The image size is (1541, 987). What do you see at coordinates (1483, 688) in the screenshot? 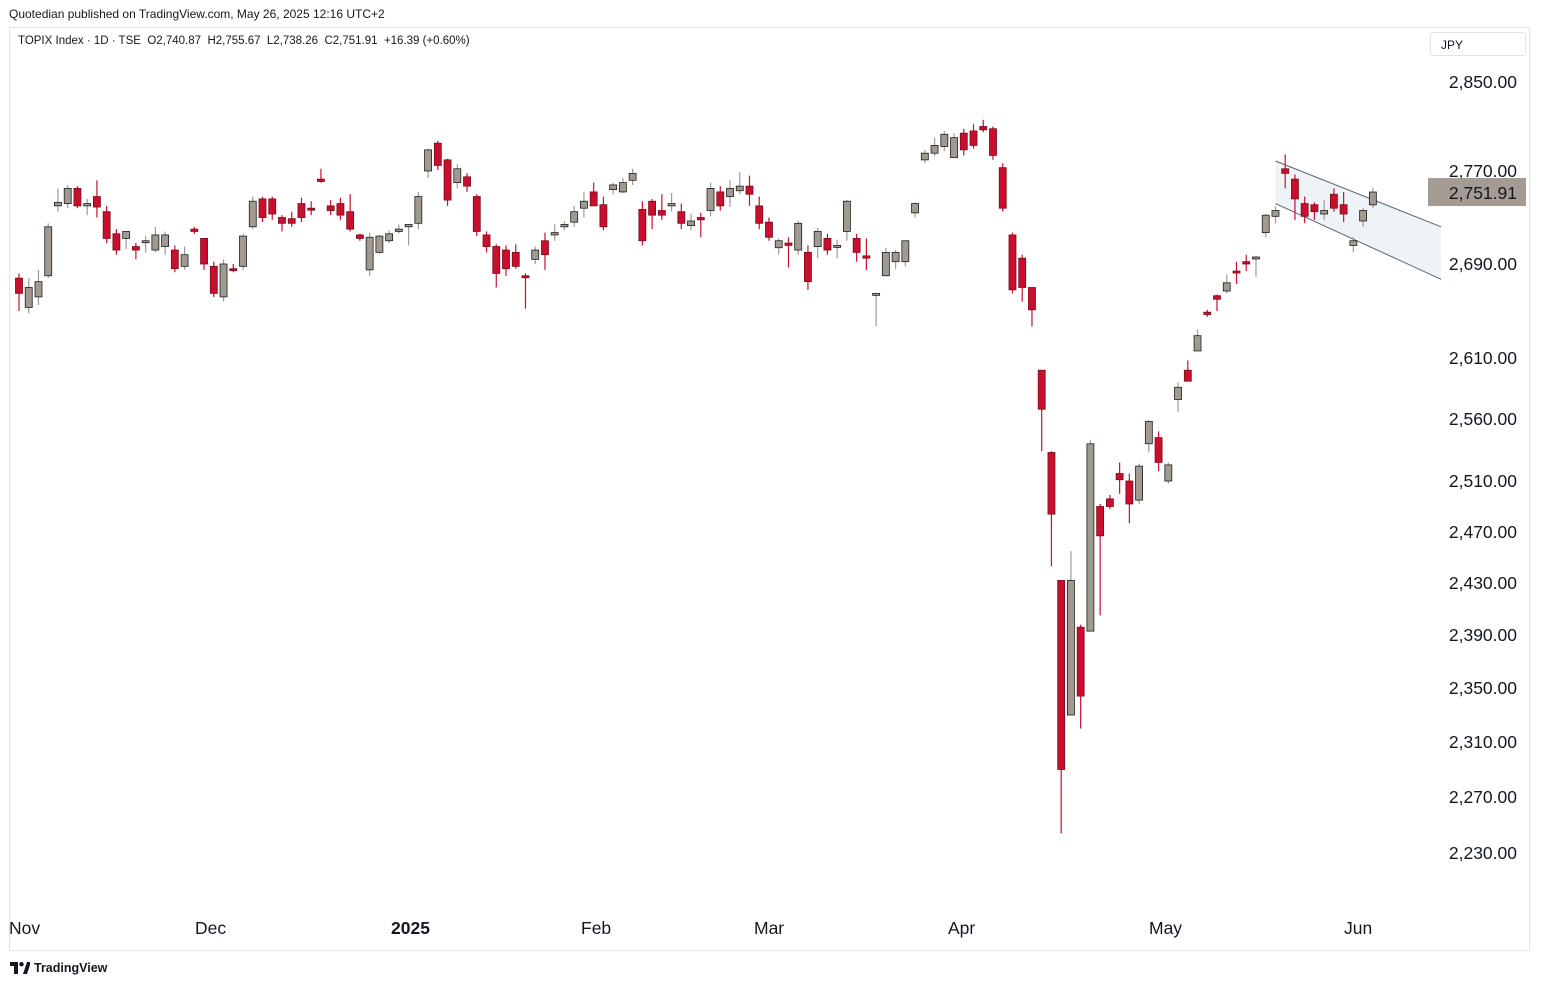
I see `price-tick-label: 2,350.00` at bounding box center [1483, 688].